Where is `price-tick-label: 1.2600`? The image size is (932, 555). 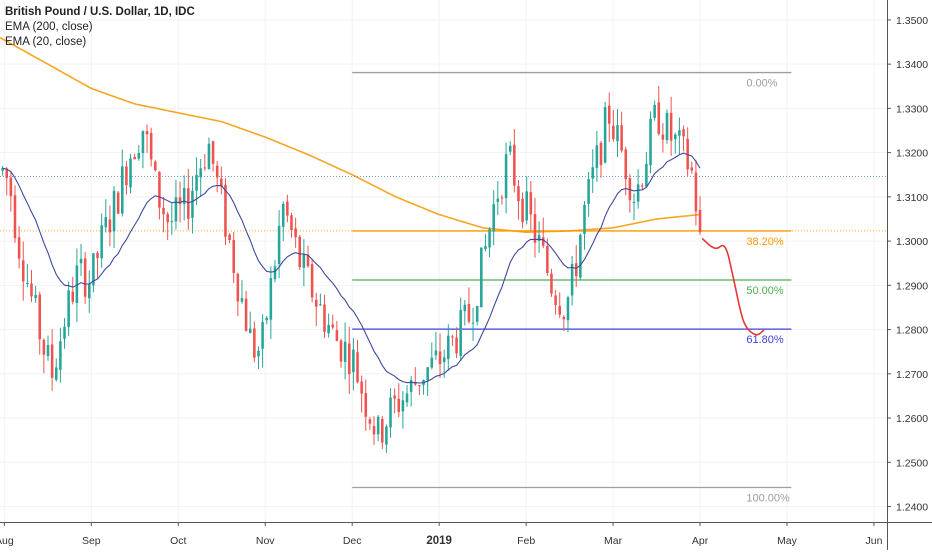
price-tick-label: 1.2600 is located at coordinates (912, 419).